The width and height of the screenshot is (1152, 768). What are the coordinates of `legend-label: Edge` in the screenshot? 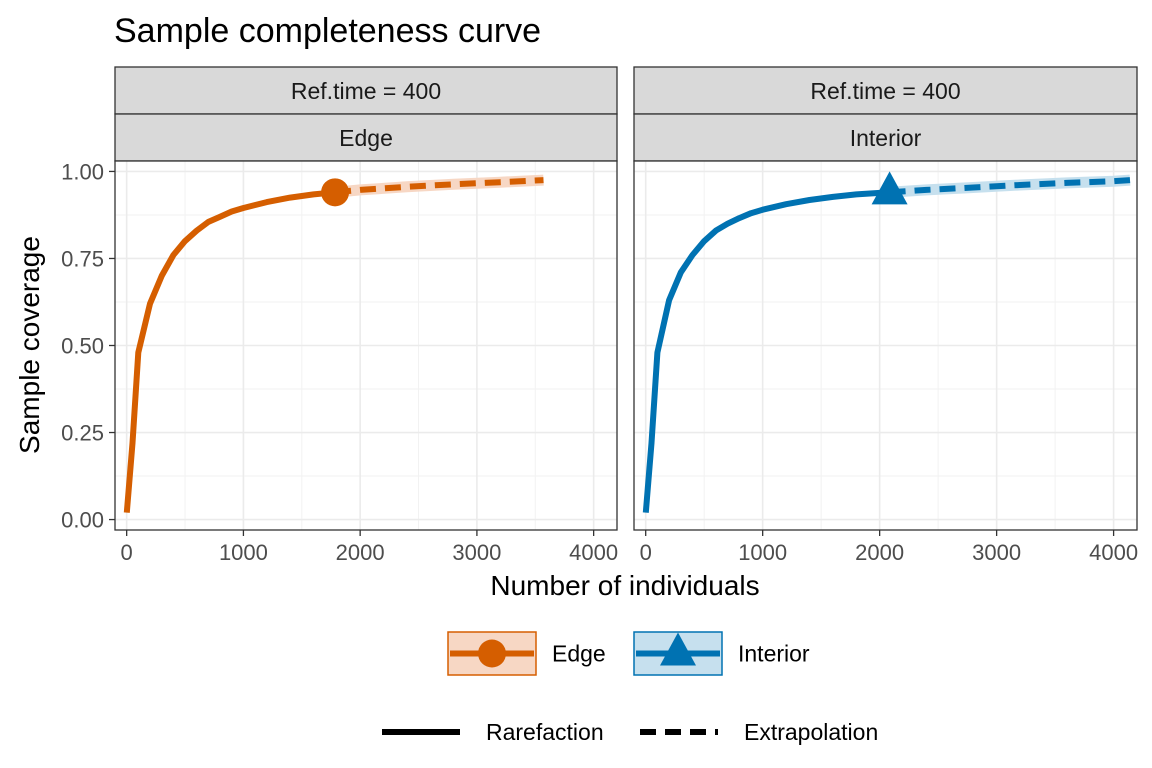 It's located at (579, 654).